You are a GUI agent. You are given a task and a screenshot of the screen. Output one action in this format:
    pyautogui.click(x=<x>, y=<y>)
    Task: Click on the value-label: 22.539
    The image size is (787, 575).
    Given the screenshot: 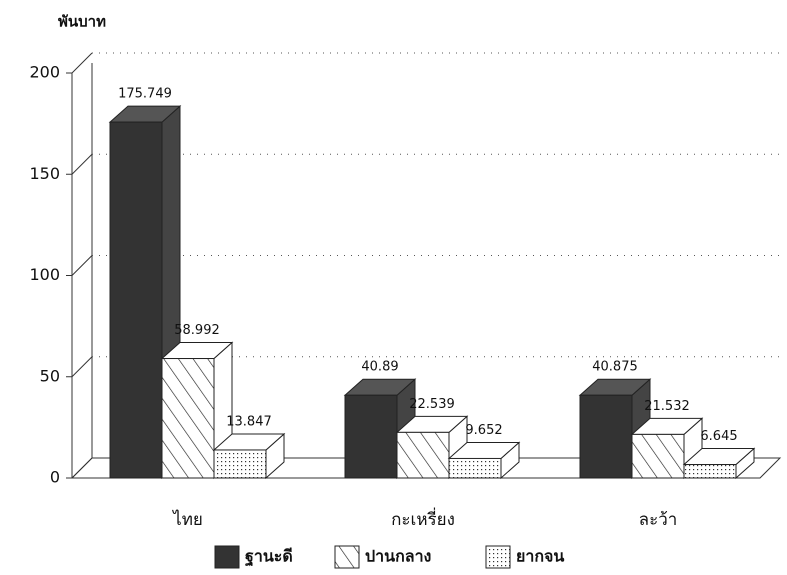 What is the action you would take?
    pyautogui.click(x=432, y=404)
    